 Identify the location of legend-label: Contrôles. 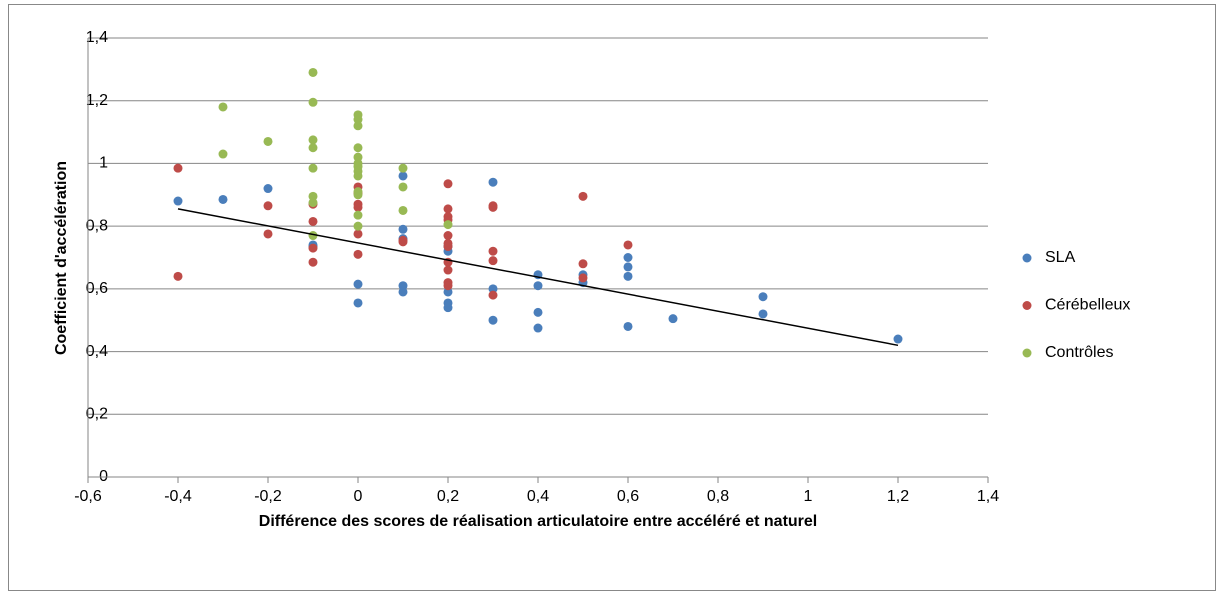
(1079, 352).